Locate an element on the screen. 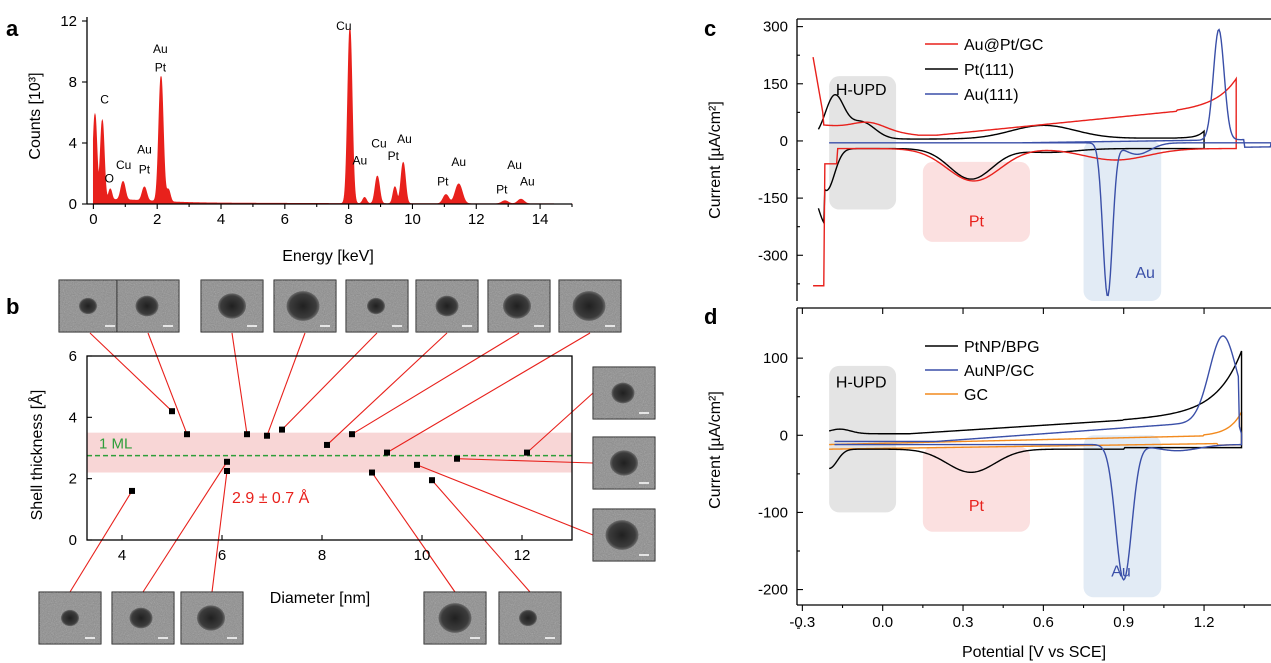 The image size is (1271, 663). panel-d-label: d is located at coordinates (710, 316).